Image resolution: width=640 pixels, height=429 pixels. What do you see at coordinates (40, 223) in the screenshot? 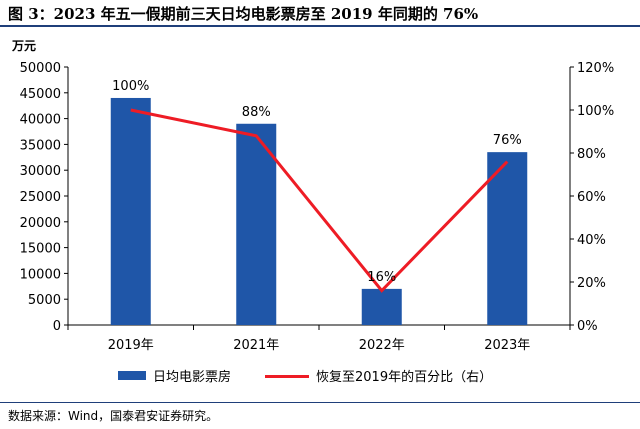
I see `y-left-tick-label: 20000` at bounding box center [40, 223].